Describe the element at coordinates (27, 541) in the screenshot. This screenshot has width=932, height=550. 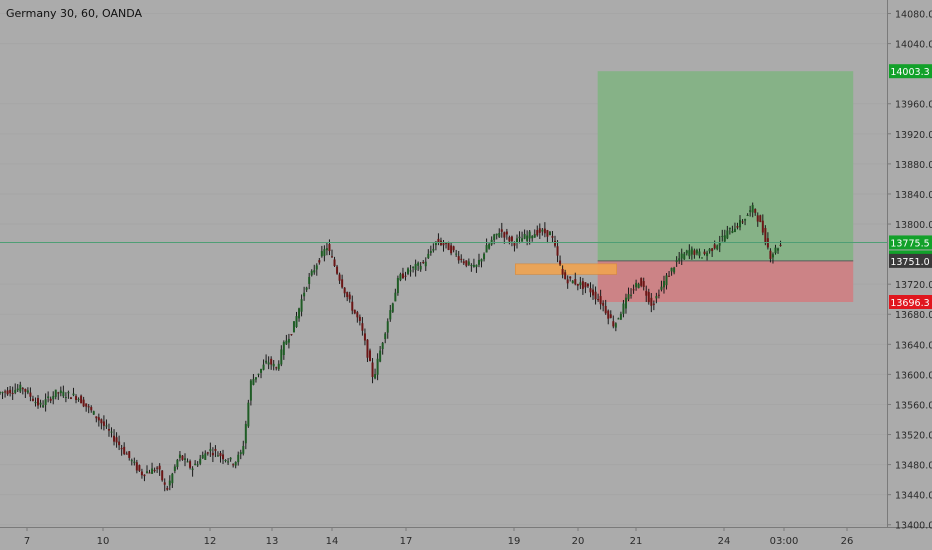
I see `x-tick-label: 7` at that location.